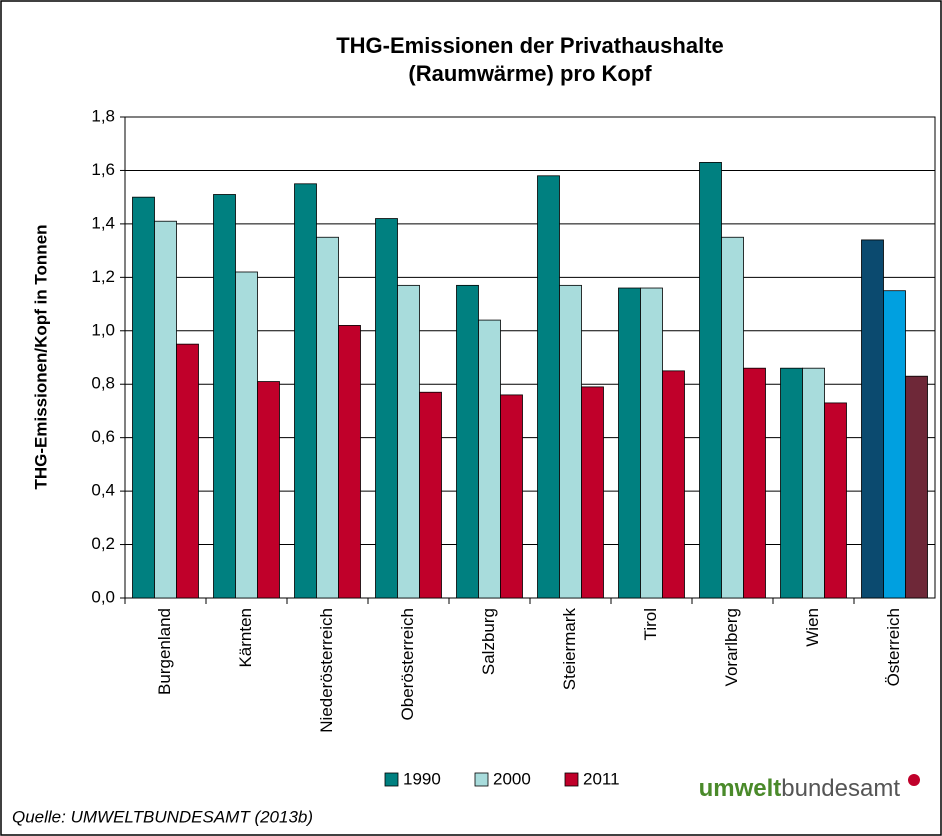  What do you see at coordinates (569, 649) in the screenshot?
I see `x-tick-label: Steiermark` at bounding box center [569, 649].